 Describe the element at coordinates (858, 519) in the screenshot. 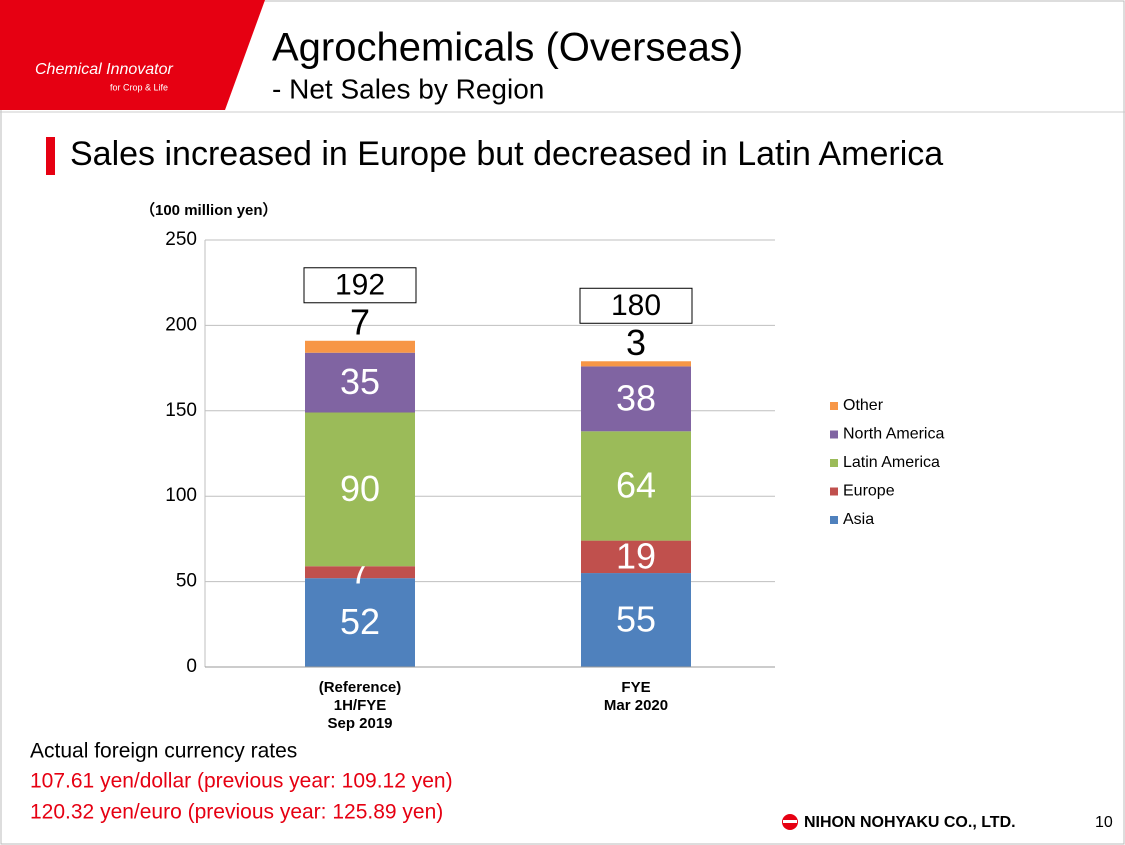

I see `legend-label: Asia` at that location.